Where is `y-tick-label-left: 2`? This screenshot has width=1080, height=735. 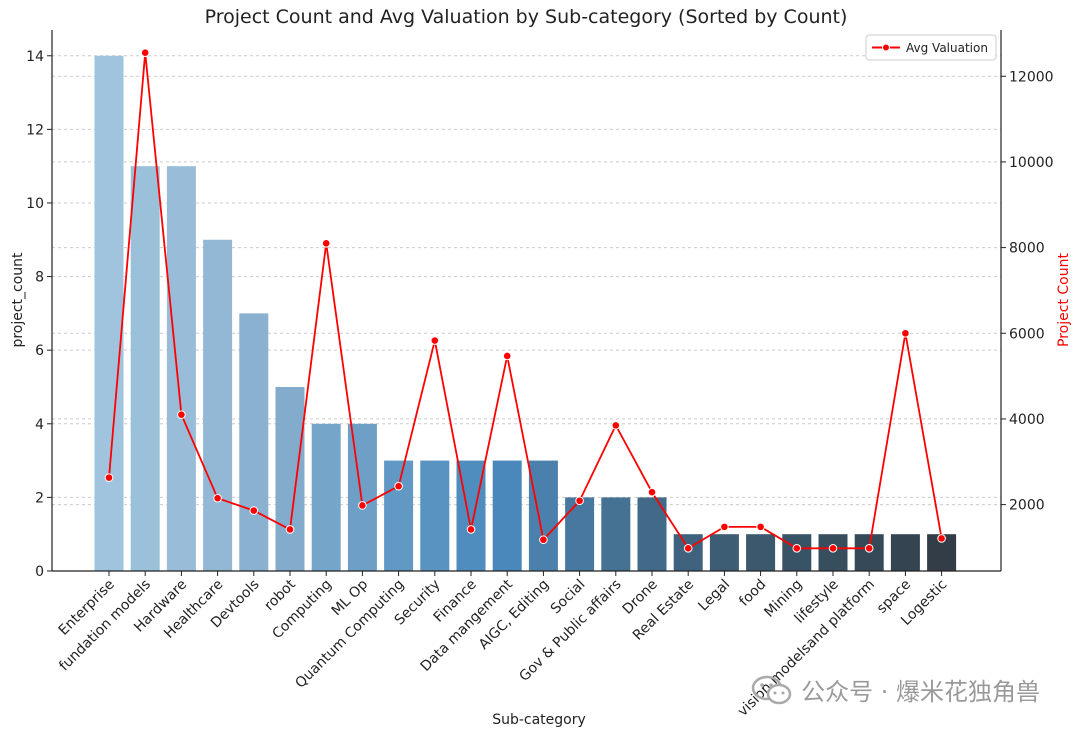
y-tick-label-left: 2 is located at coordinates (39, 498).